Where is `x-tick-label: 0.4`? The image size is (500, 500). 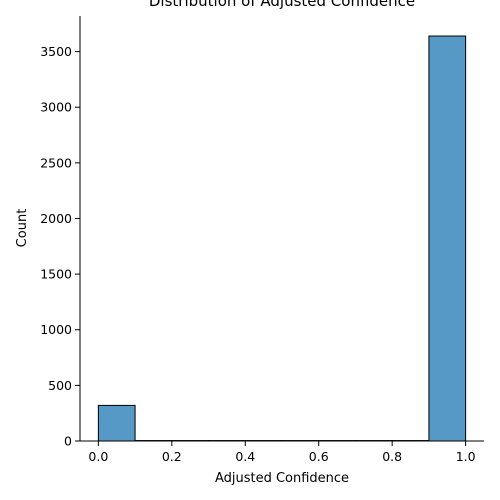
x-tick-label: 0.4 is located at coordinates (245, 456).